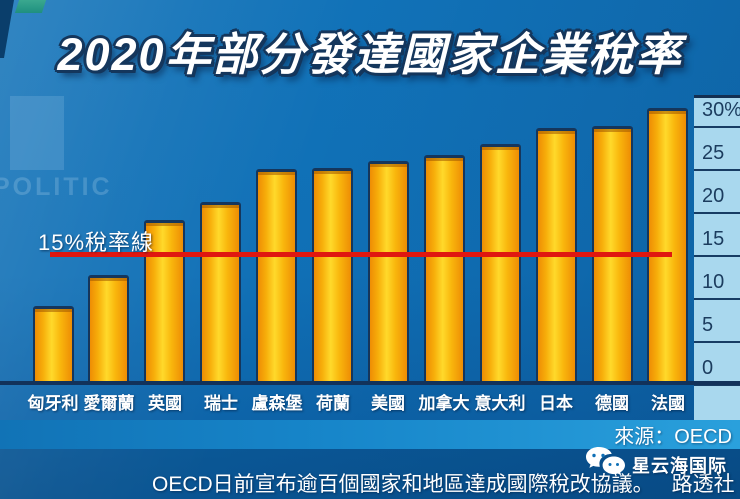 The height and width of the screenshot is (499, 740). Describe the element at coordinates (713, 282) in the screenshot. I see `y-tick-label-10: 10` at that location.